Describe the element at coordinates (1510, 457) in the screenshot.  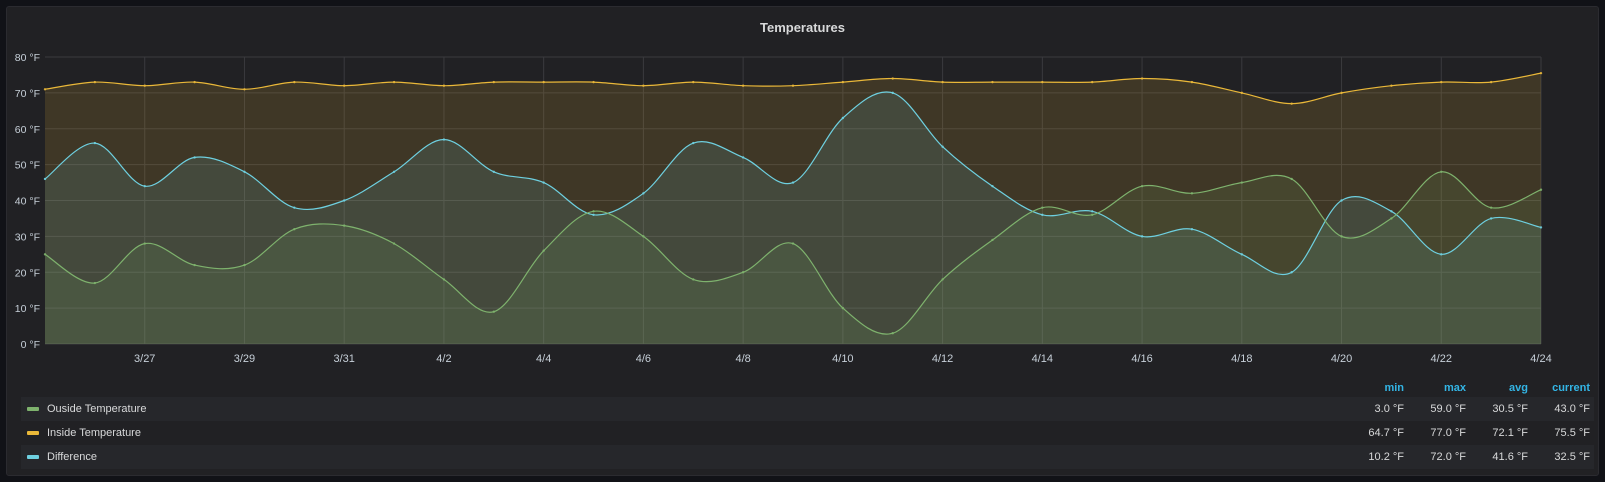
I see `legend-avg-value: 41.6 °F` at that location.